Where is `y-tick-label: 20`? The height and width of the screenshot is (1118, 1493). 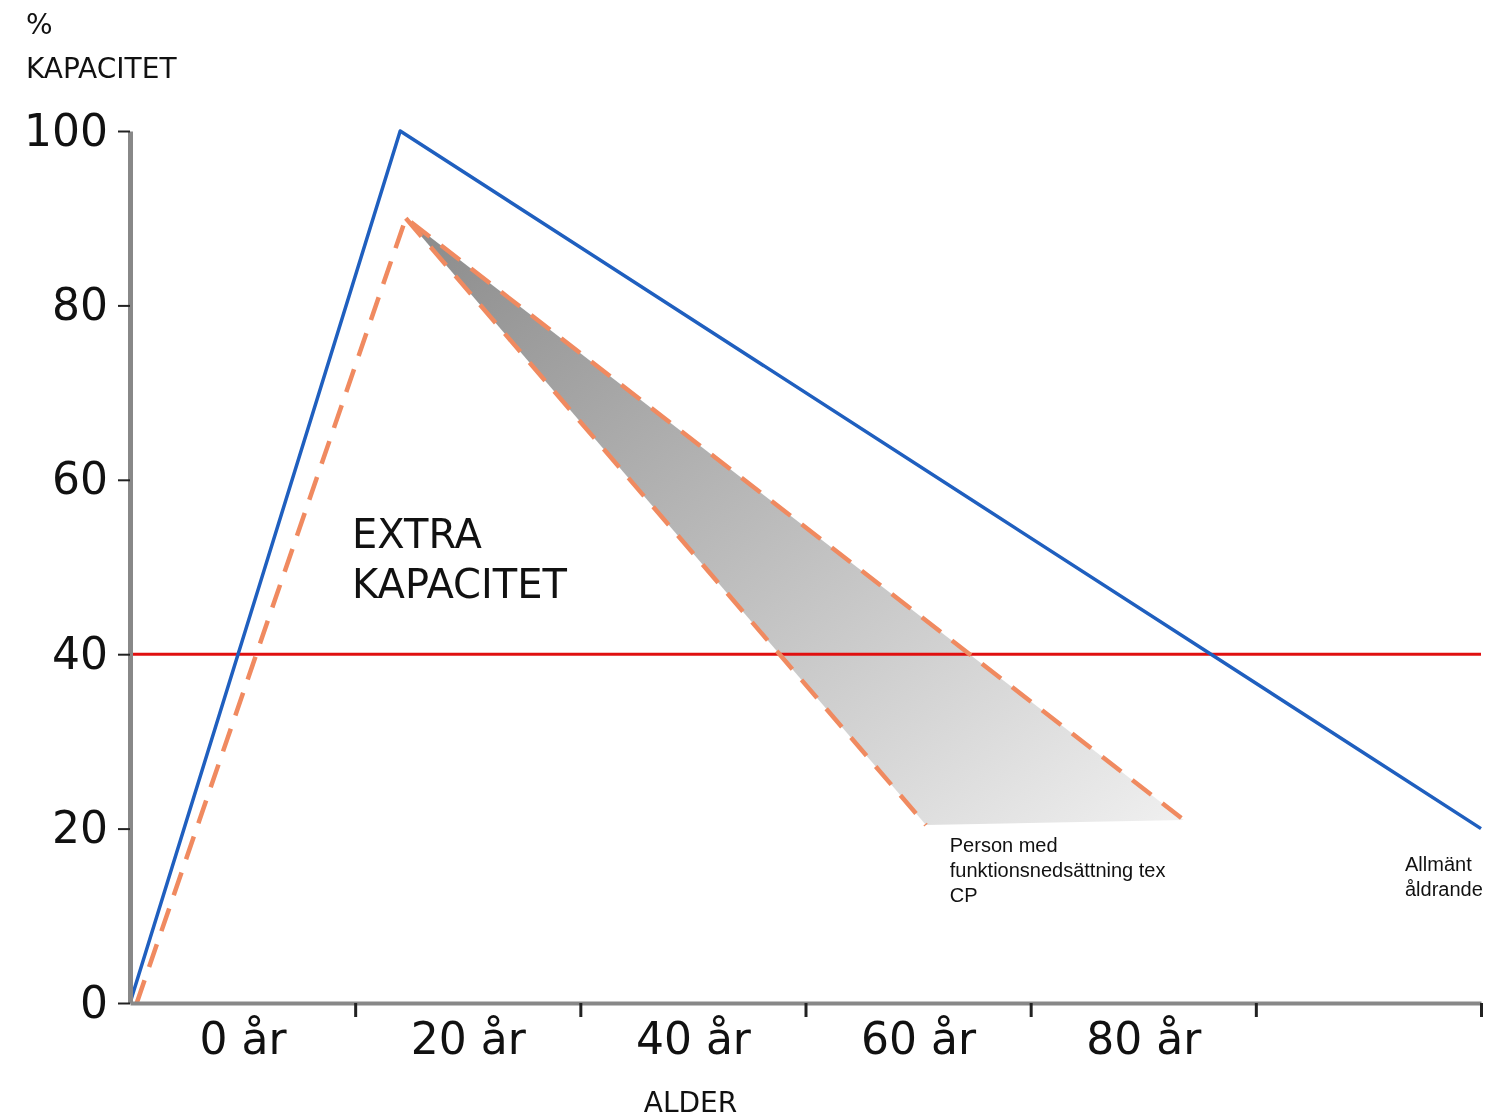 y-tick-label: 20 is located at coordinates (80, 828).